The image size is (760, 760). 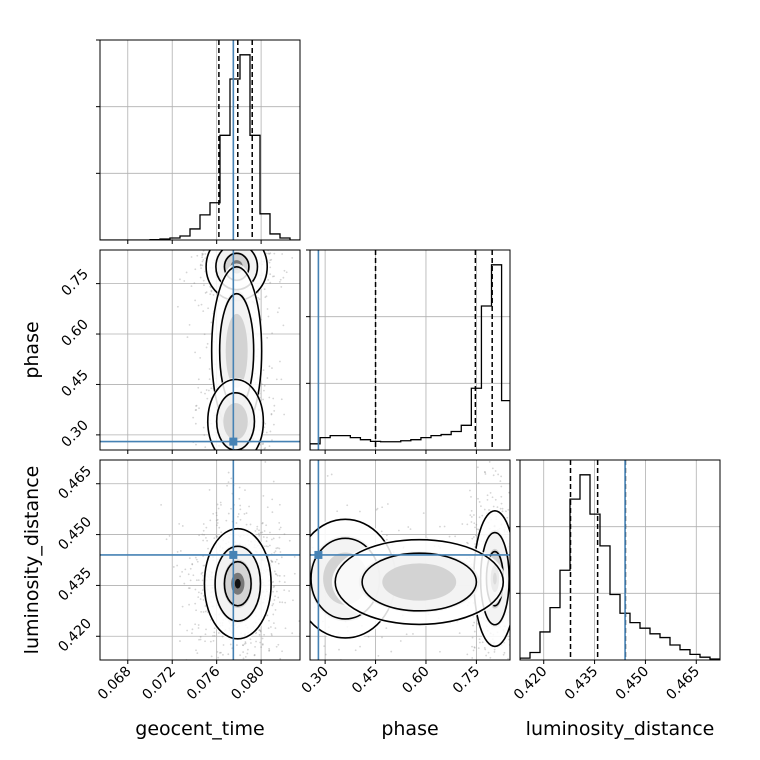 I want to click on x-tick-label: 0.45, so click(x=365, y=680).